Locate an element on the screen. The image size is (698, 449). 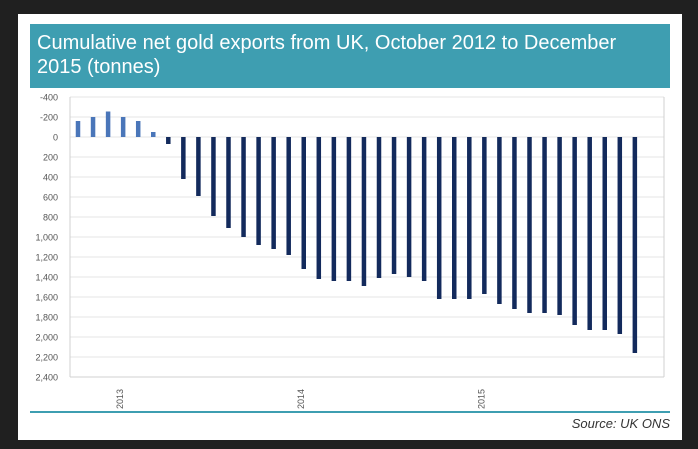
y-tick-label: -400 is located at coordinates (49, 98).